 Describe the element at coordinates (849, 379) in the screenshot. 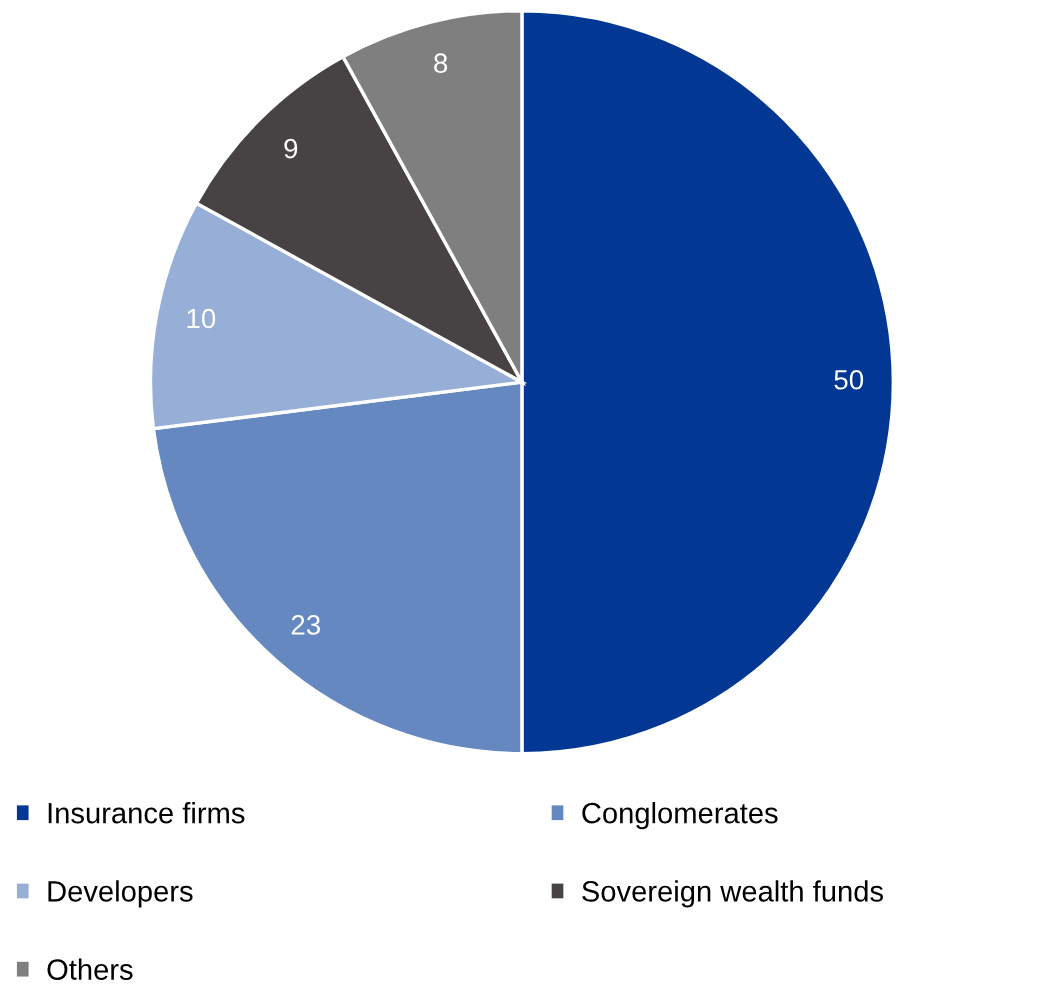

I see `data-label: 50` at that location.